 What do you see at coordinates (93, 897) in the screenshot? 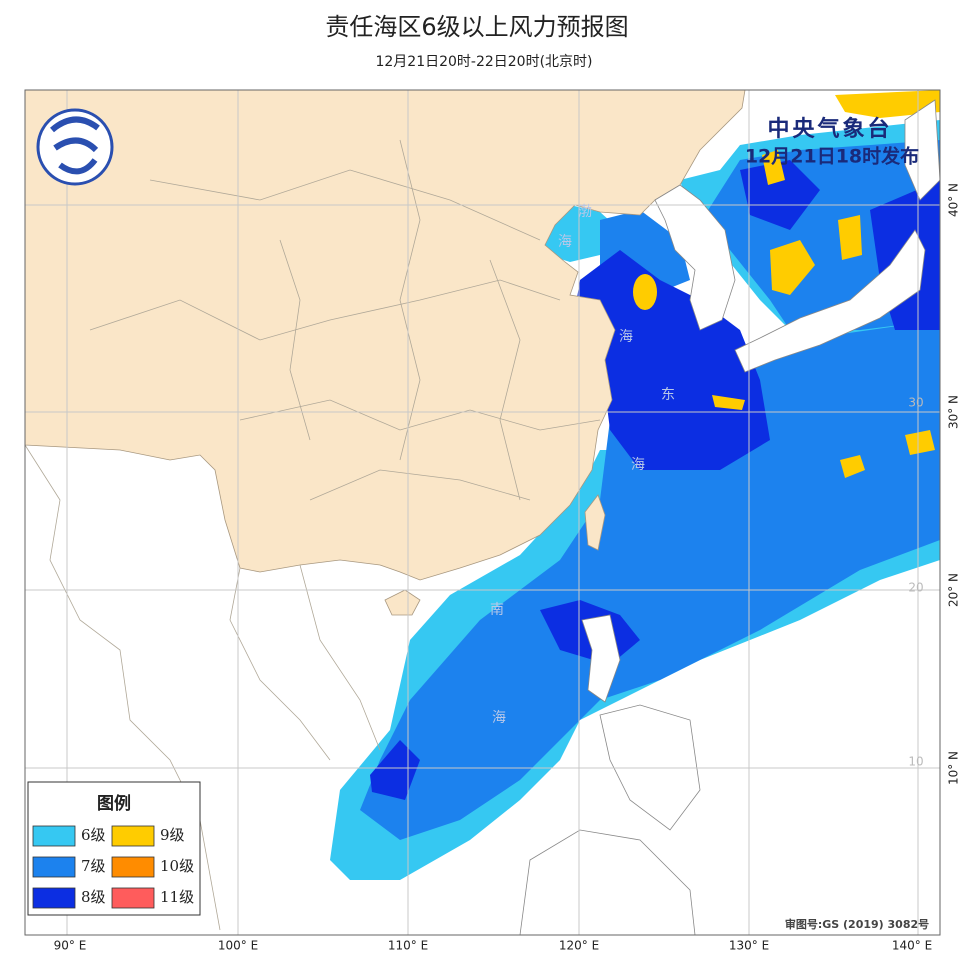
I see `legend-label: 8级` at bounding box center [93, 897].